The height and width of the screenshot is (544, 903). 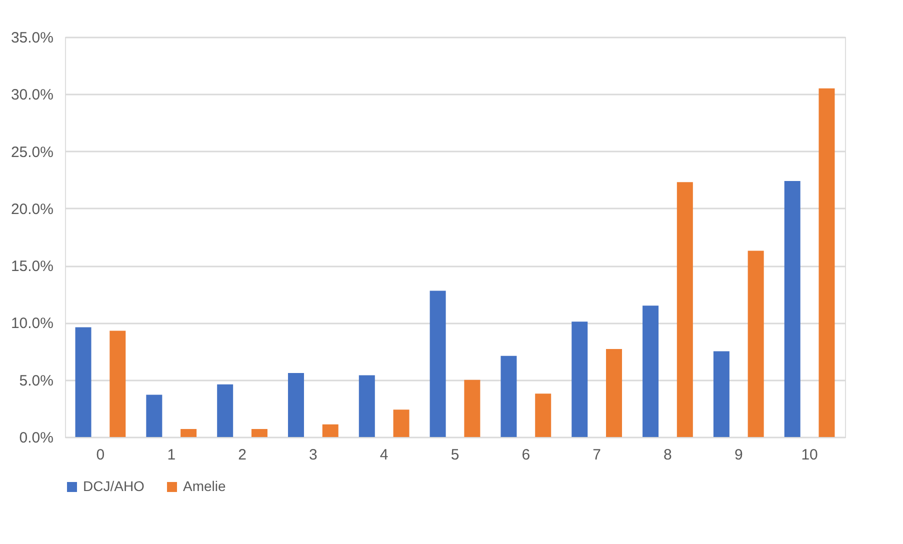 I want to click on y-tick-label: 20.0%, so click(x=32, y=209).